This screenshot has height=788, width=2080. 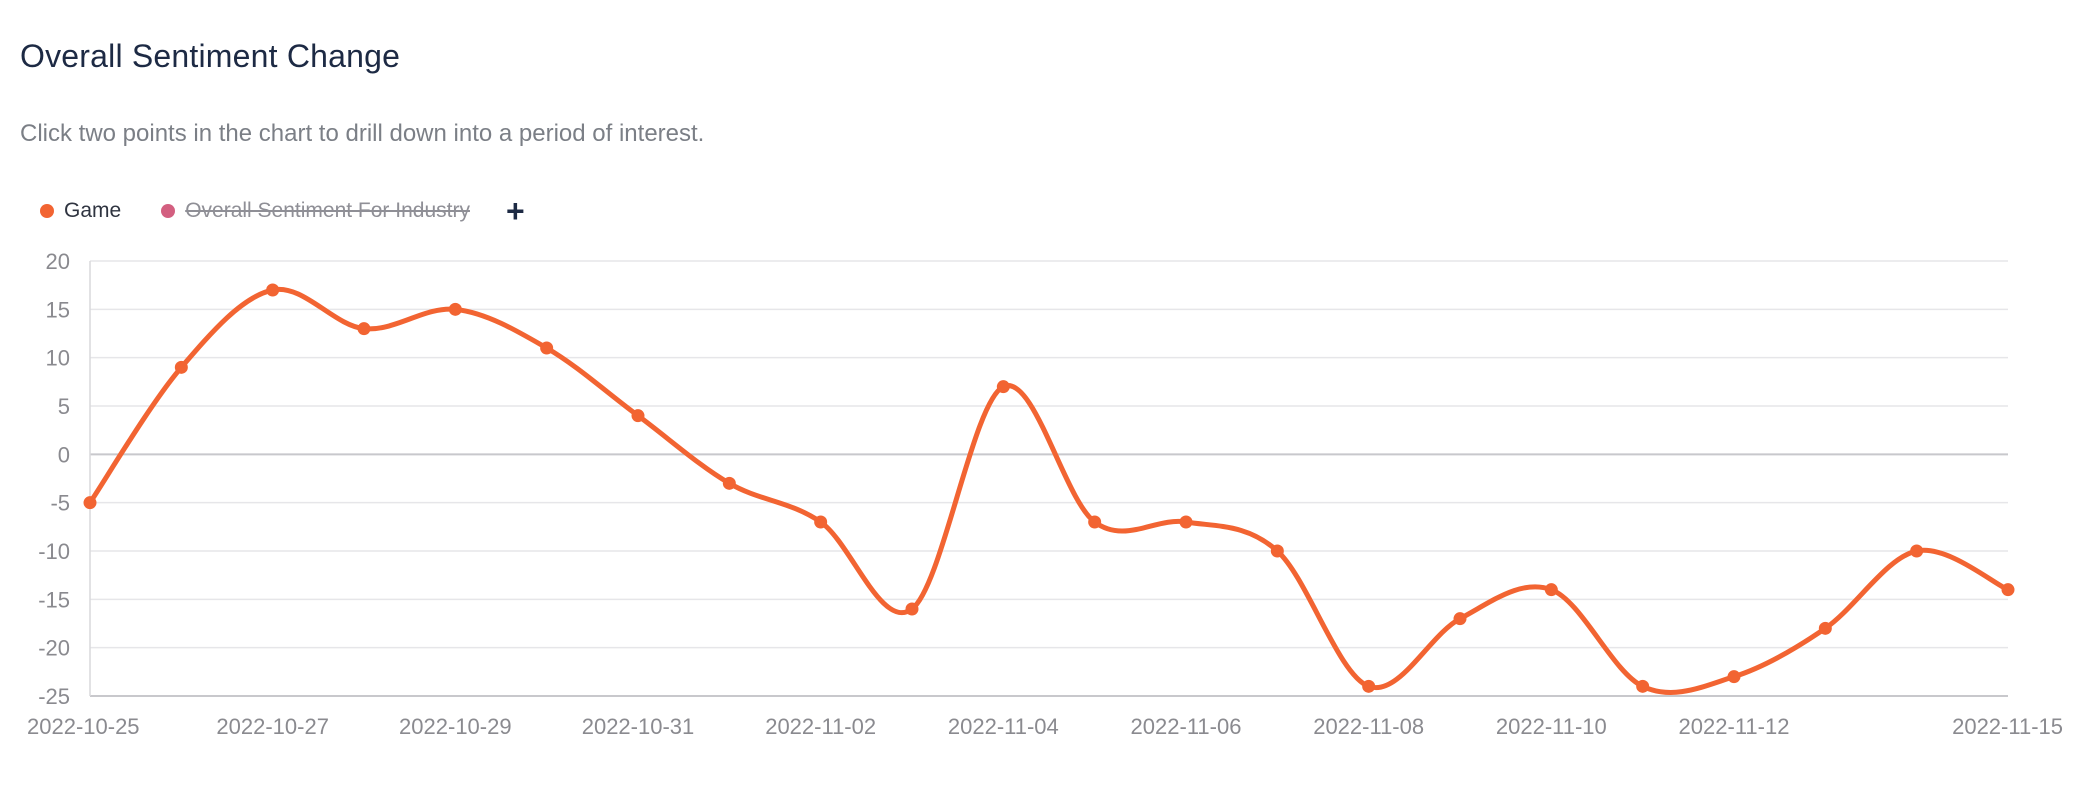 I want to click on x-tick-label: 2022-11-06, so click(x=1186, y=726).